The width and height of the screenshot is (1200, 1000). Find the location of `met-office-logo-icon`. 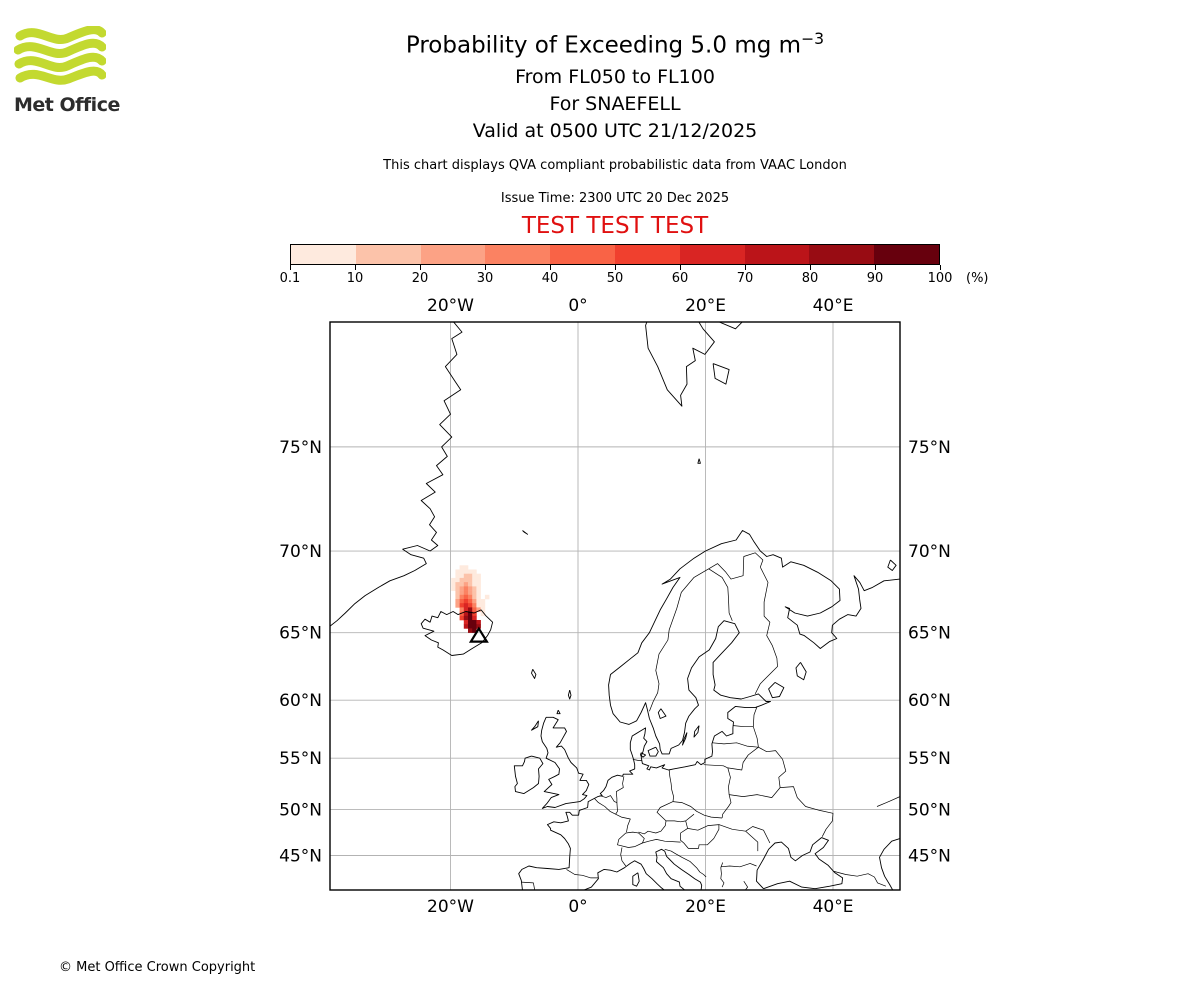

met-office-logo-icon is located at coordinates (60, 55).